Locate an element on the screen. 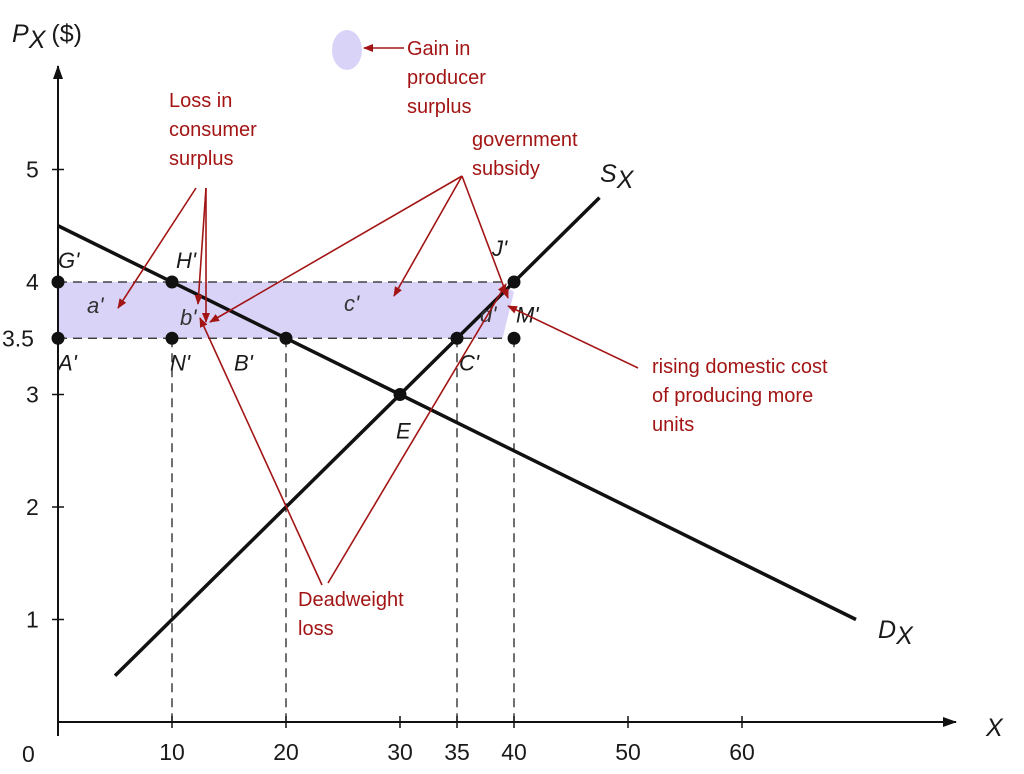 This screenshot has height=774, width=1024. point-label-g: G' is located at coordinates (69, 260).